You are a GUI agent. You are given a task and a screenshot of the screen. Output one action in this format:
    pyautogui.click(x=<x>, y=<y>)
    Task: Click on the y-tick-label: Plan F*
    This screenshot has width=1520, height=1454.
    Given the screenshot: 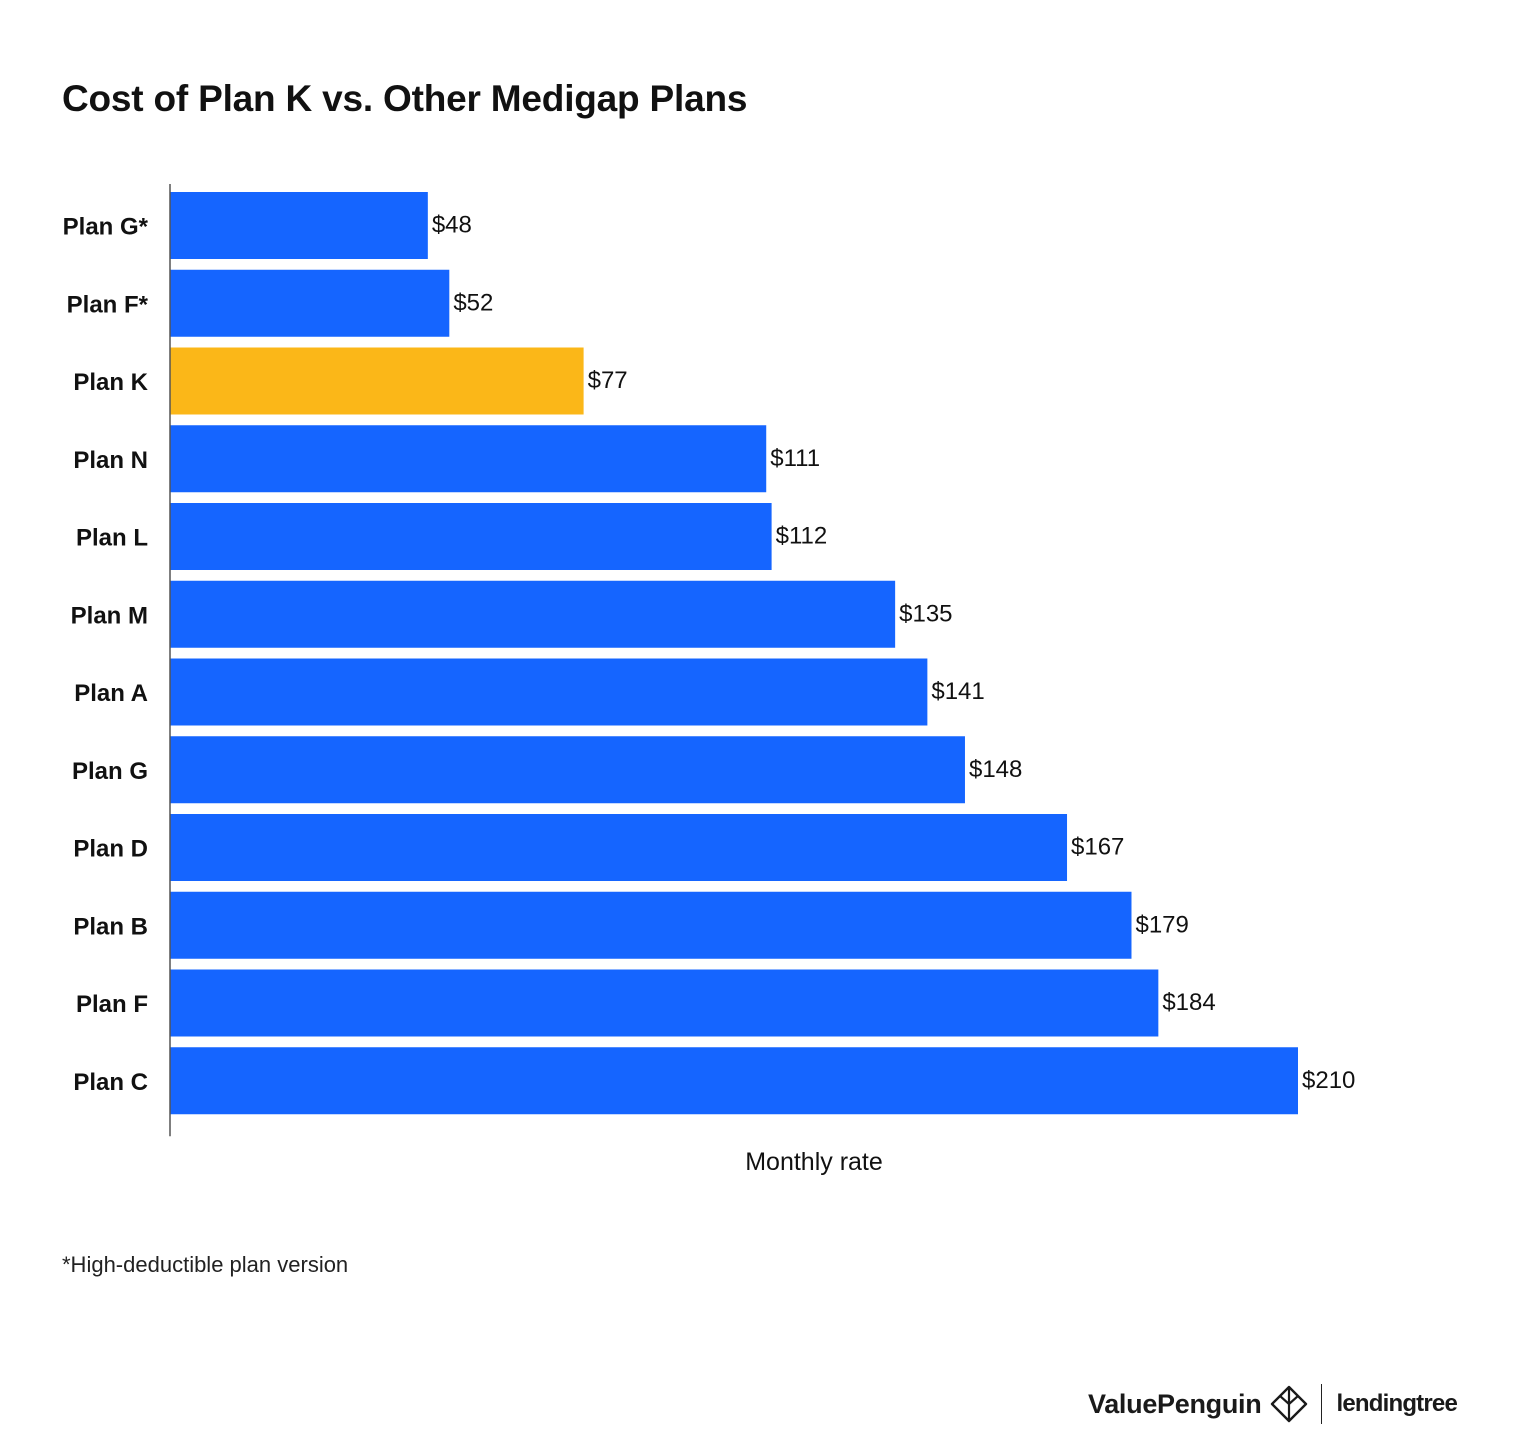 What is the action you would take?
    pyautogui.click(x=108, y=304)
    